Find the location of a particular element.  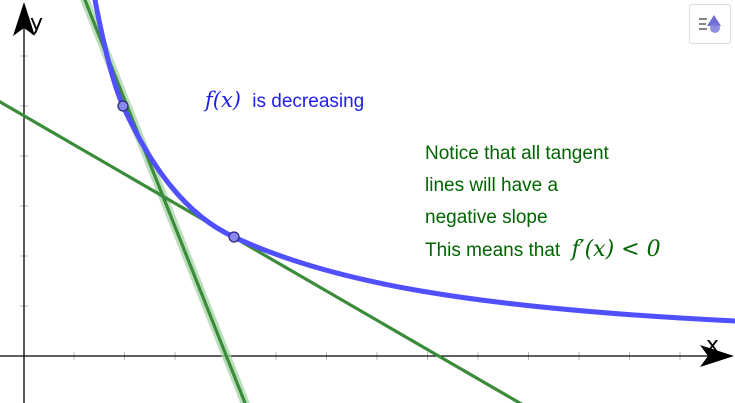

style-bar-toggle-button is located at coordinates (710, 24).